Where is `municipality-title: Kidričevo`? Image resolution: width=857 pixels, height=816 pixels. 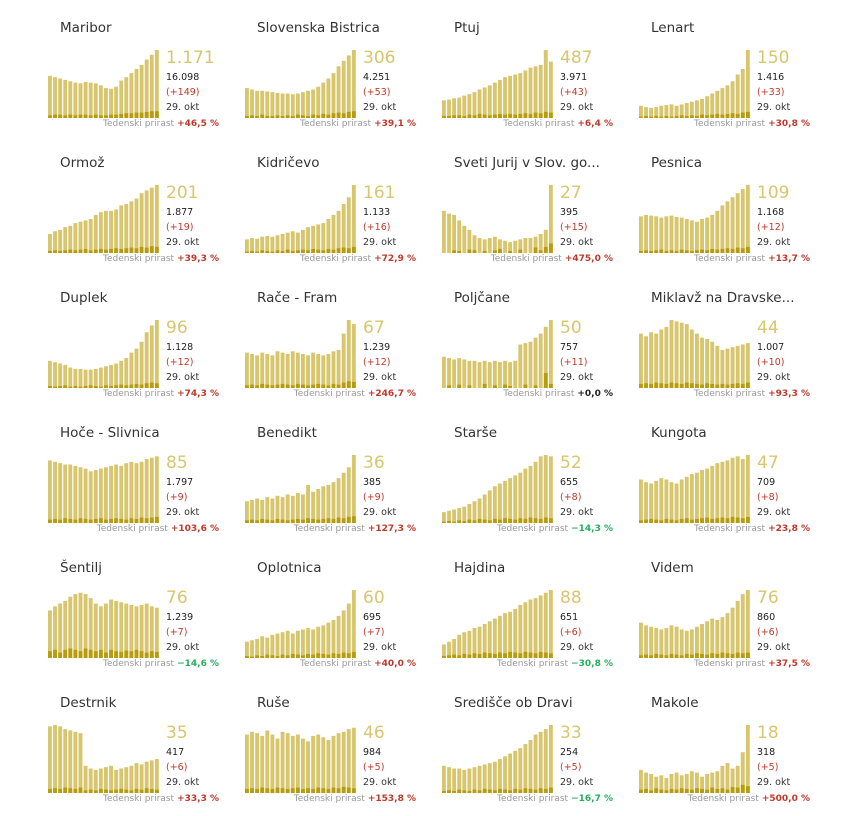 municipality-title: Kidričevo is located at coordinates (288, 163).